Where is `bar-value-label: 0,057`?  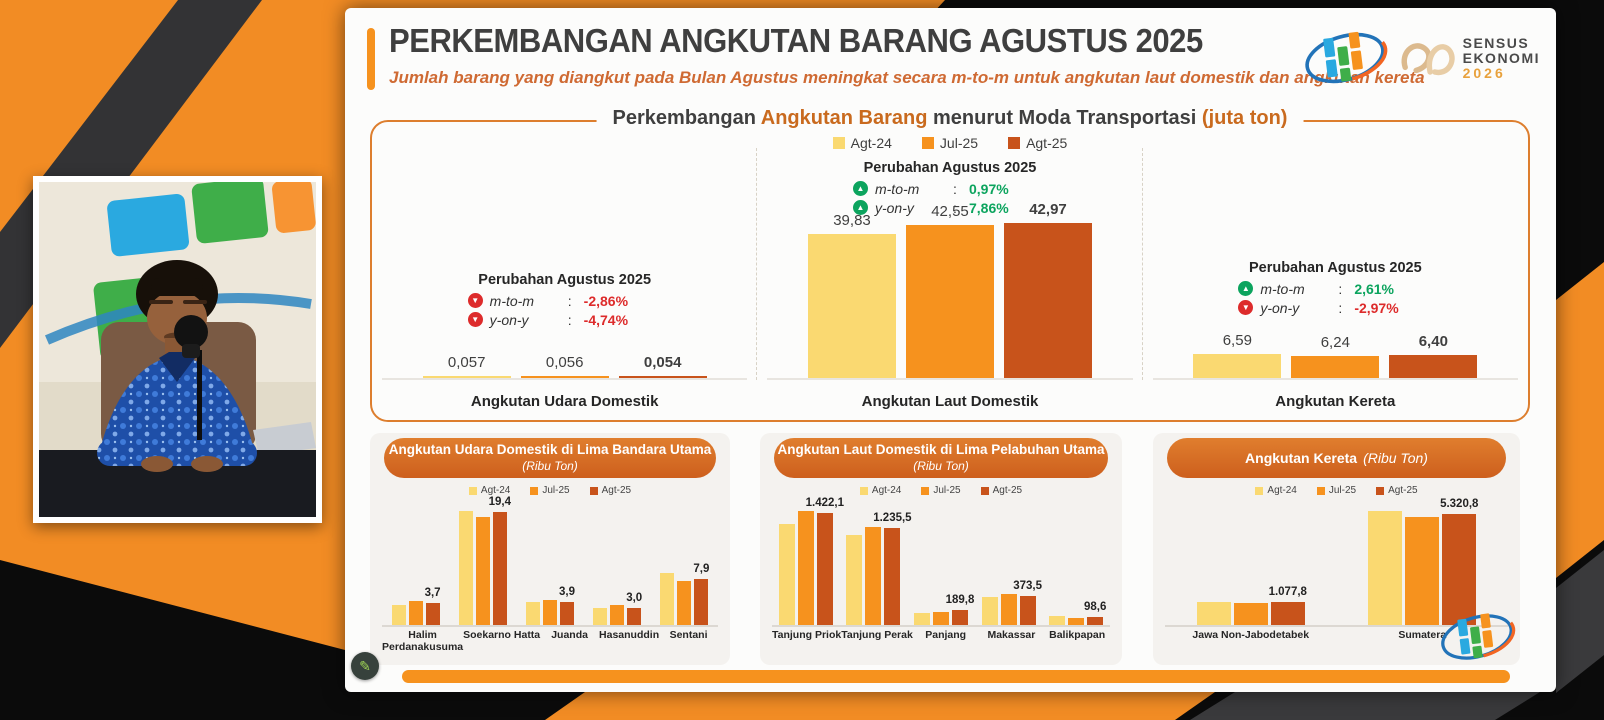 bar-value-label: 0,057 is located at coordinates (466, 362).